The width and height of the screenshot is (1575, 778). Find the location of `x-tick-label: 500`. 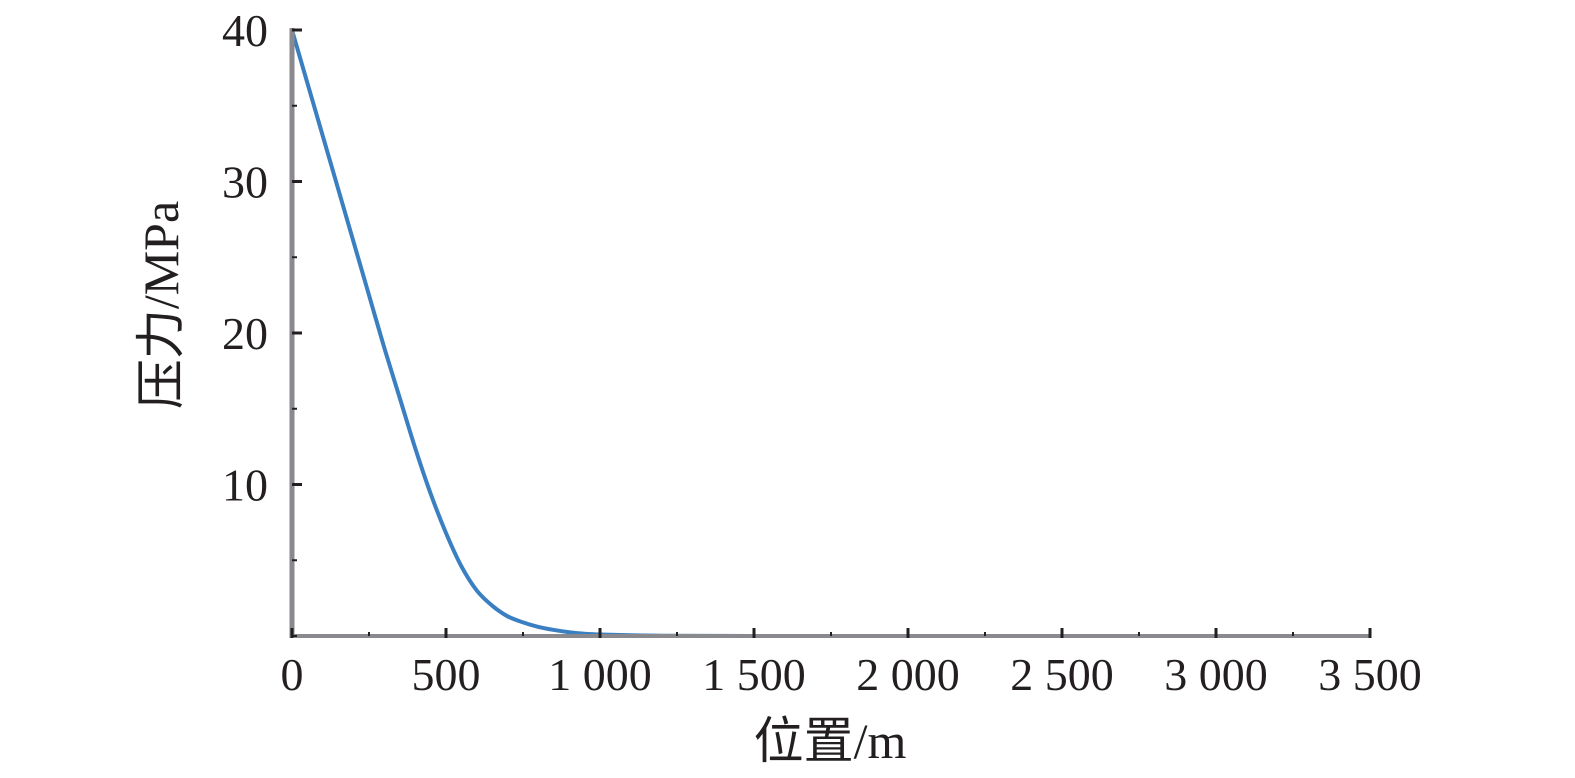

x-tick-label: 500 is located at coordinates (446, 674).